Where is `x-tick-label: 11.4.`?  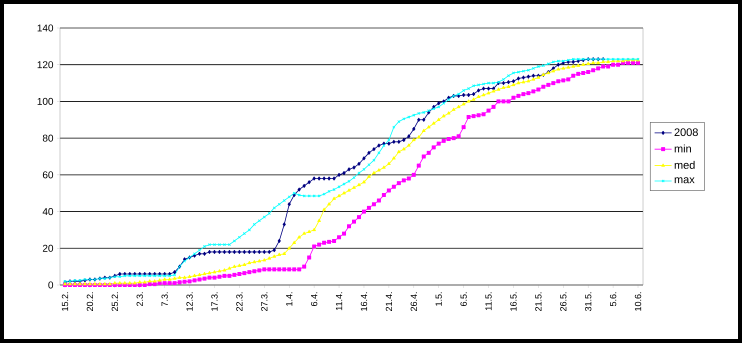 x-tick-label: 11.4. is located at coordinates (339, 301).